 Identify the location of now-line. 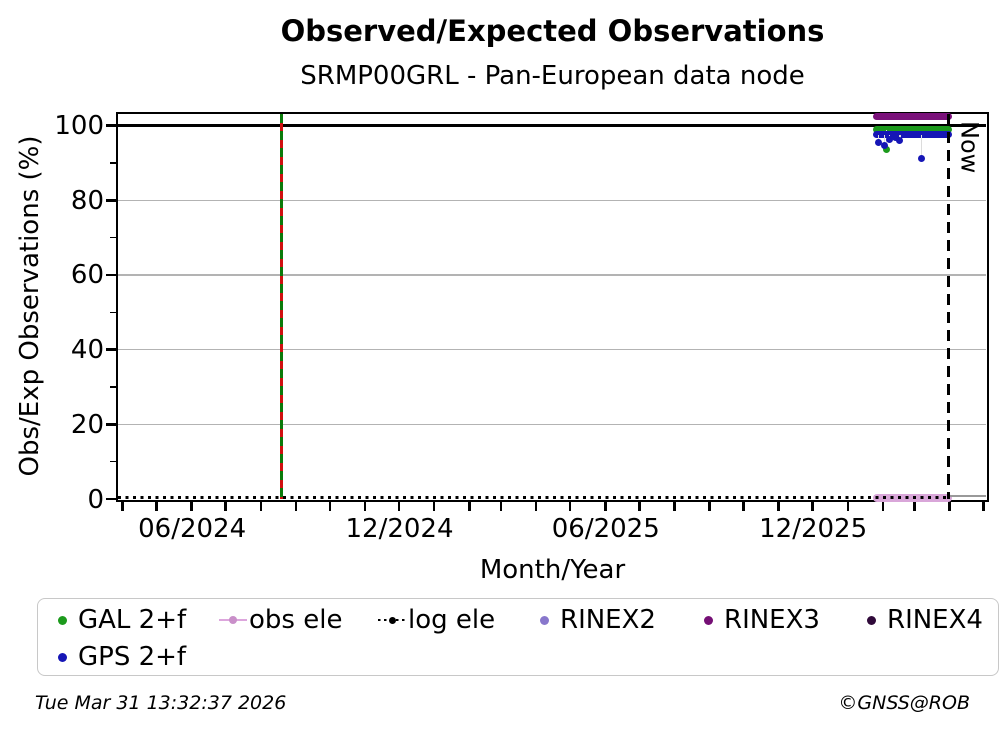
(948, 306).